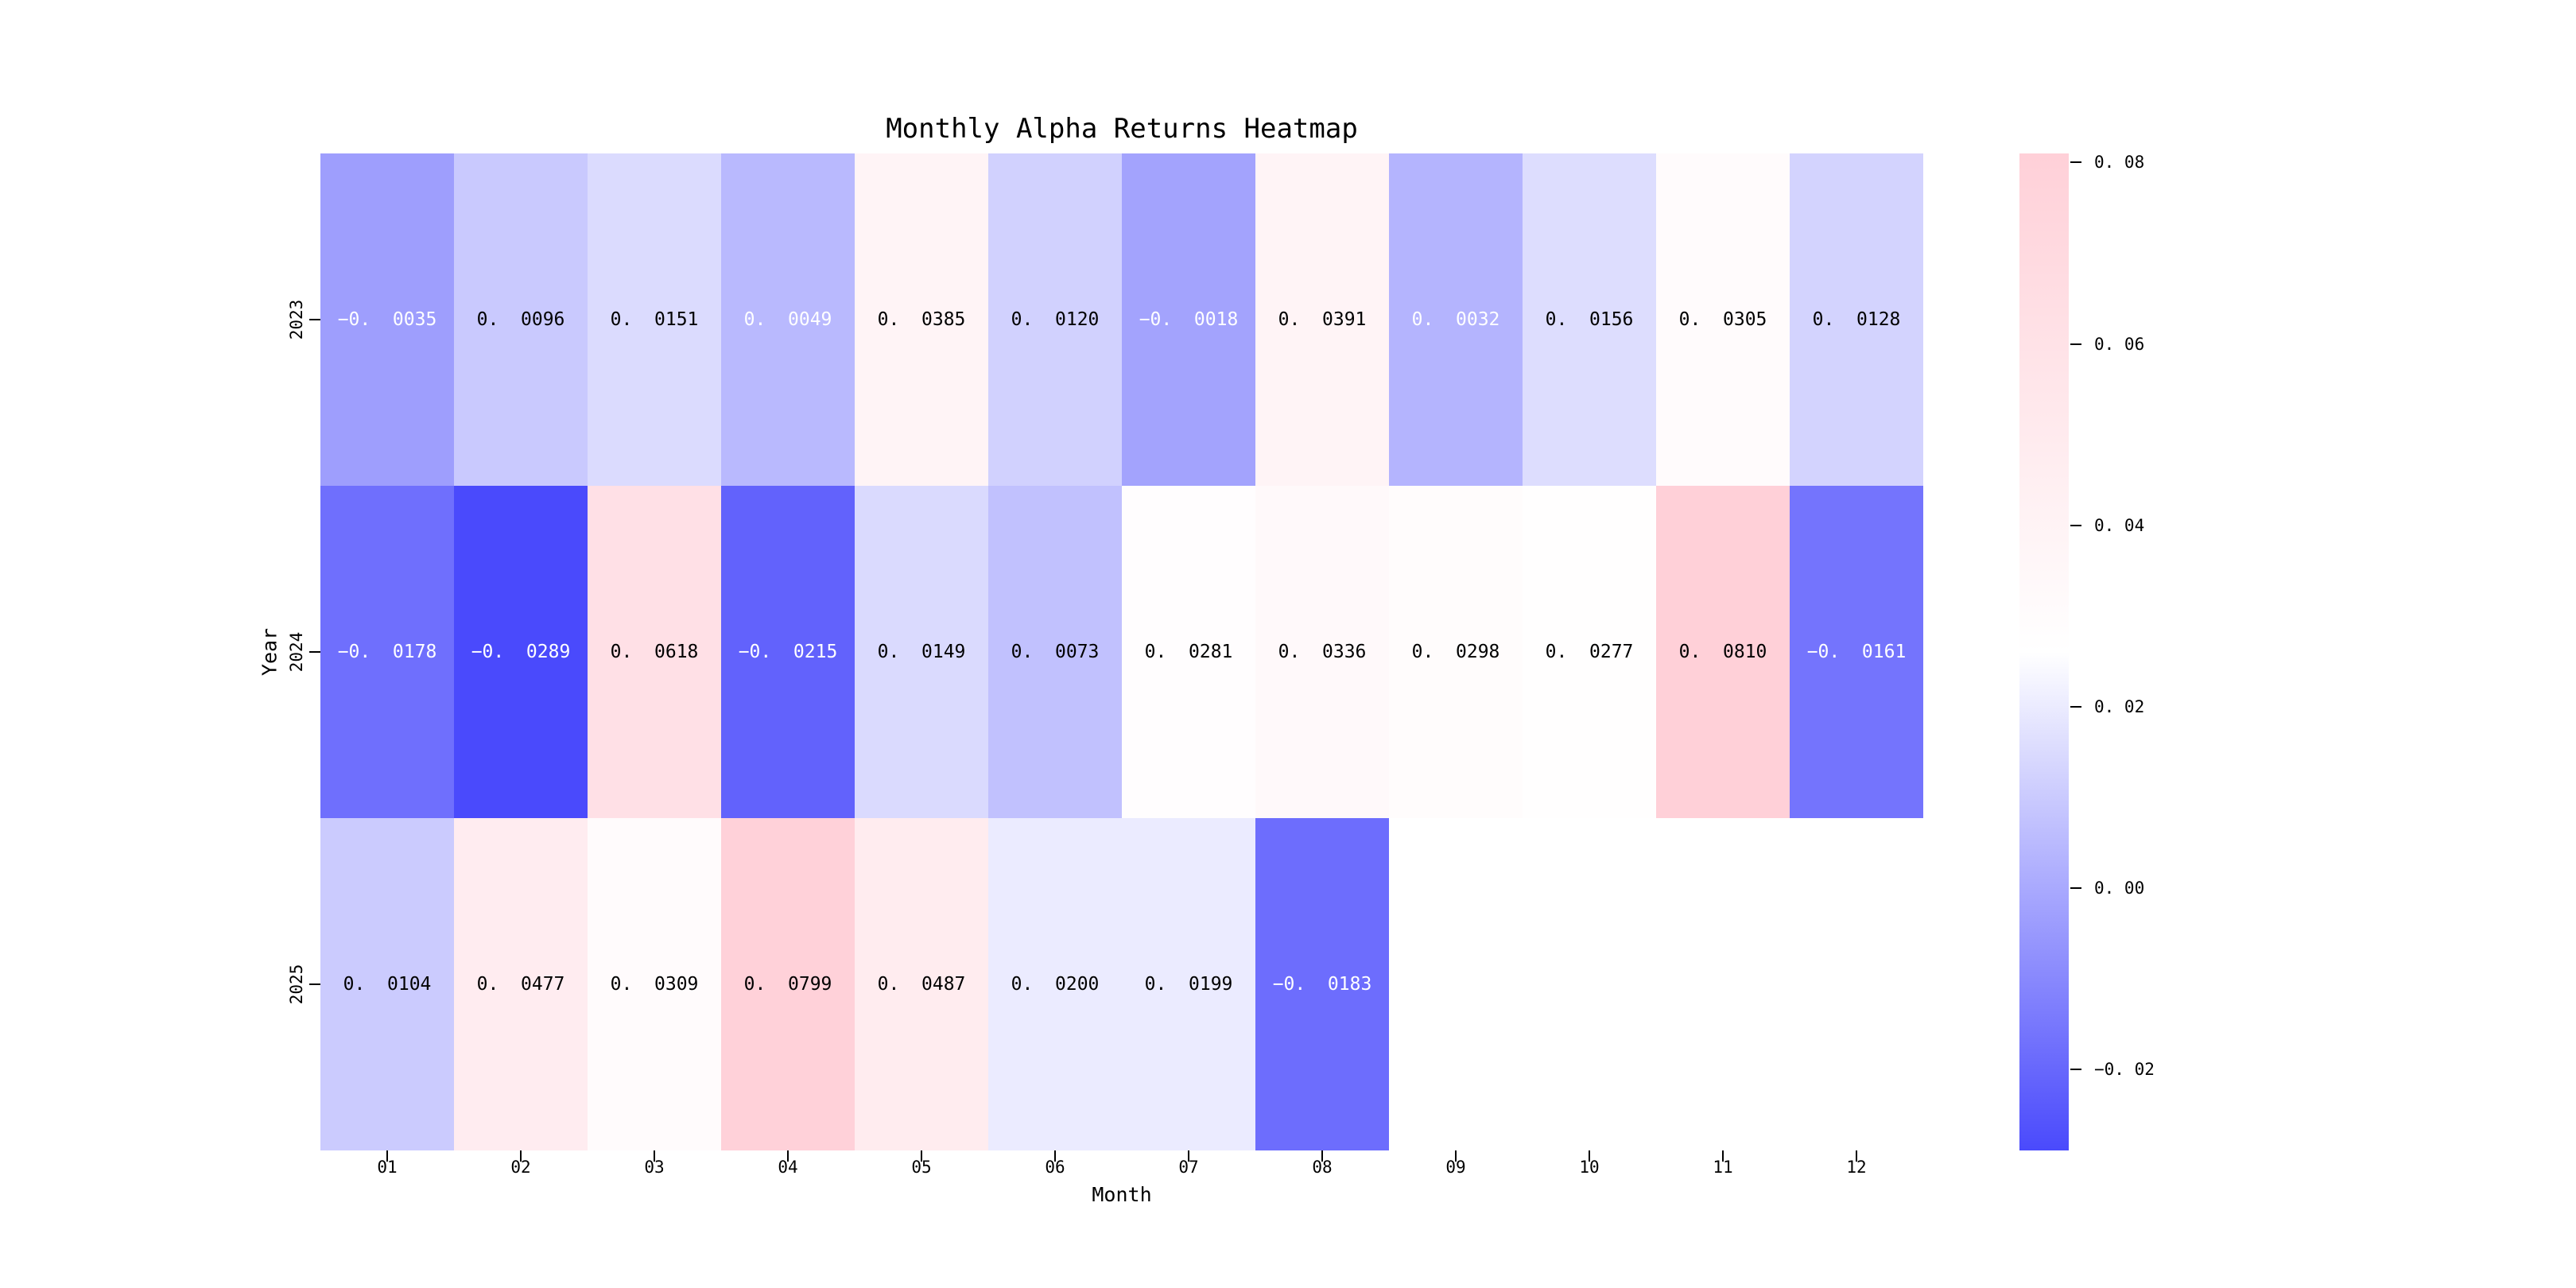 The width and height of the screenshot is (2576, 1288). I want to click on heatmap-cell: 0. 0199, so click(1188, 984).